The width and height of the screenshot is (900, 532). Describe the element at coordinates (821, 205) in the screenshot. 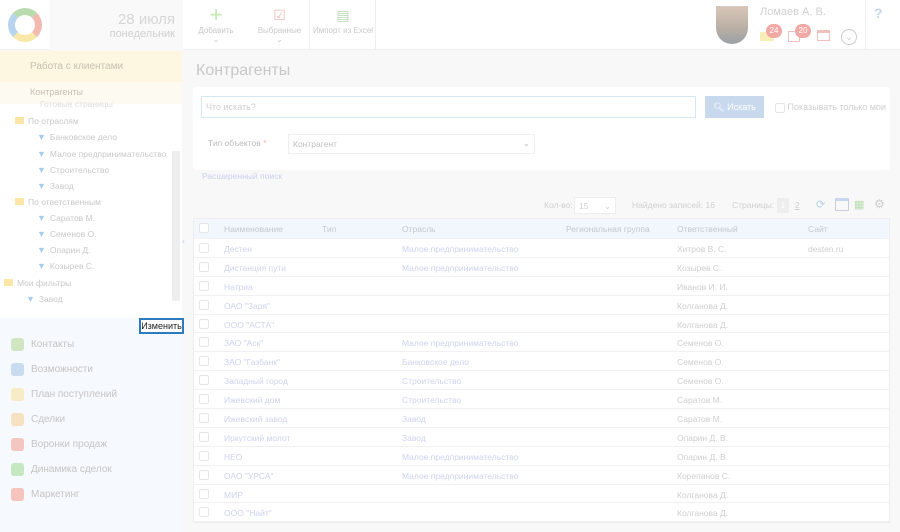

I see `refresh-icon: ⟳` at that location.